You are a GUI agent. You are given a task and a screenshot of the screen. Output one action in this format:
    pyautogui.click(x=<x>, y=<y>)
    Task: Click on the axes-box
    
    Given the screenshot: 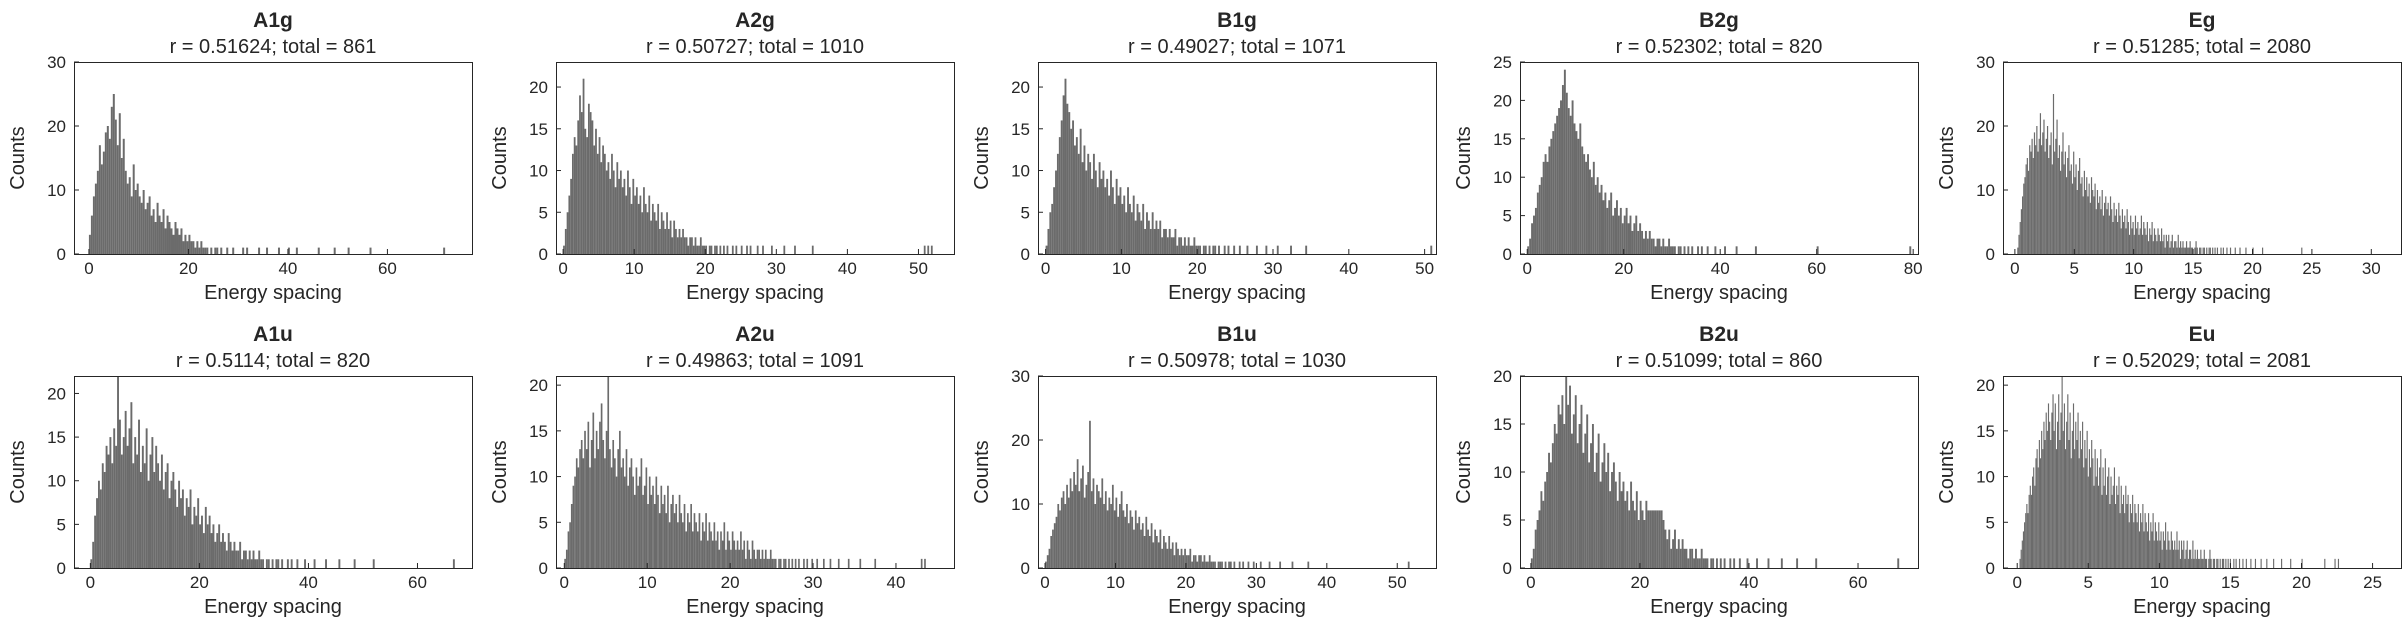 What is the action you would take?
    pyautogui.click(x=2202, y=472)
    